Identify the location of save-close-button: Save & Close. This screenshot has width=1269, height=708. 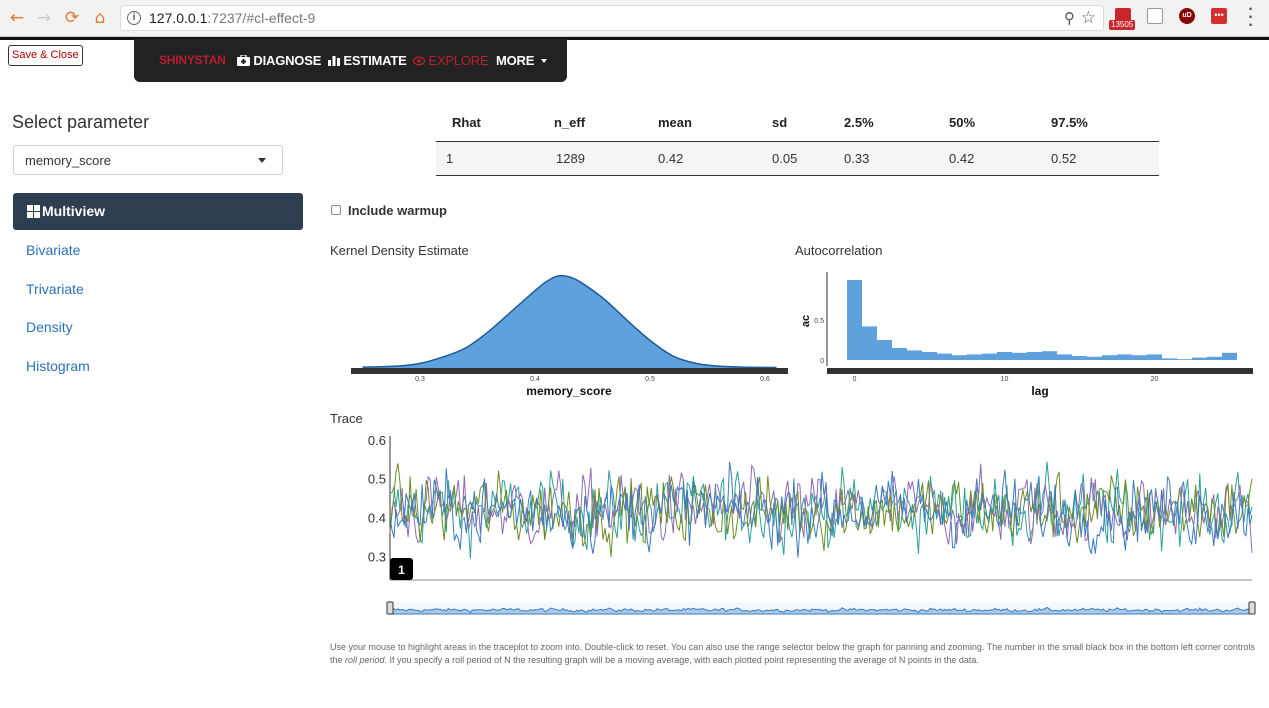
(45, 55).